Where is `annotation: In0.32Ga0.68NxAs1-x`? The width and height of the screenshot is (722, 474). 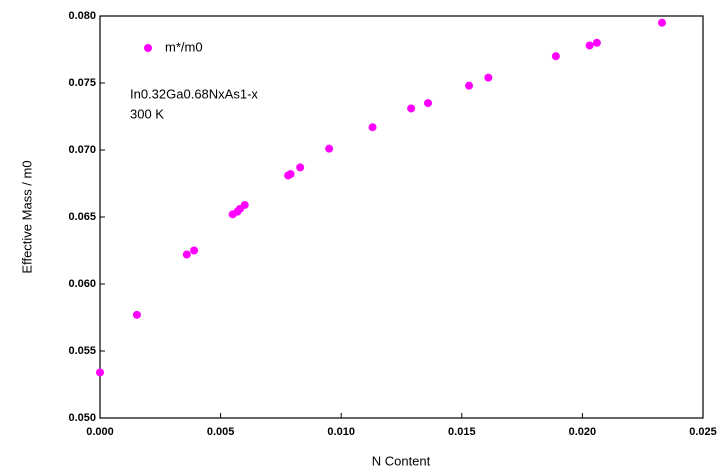
annotation: In0.32Ga0.68NxAs1-x is located at coordinates (194, 93).